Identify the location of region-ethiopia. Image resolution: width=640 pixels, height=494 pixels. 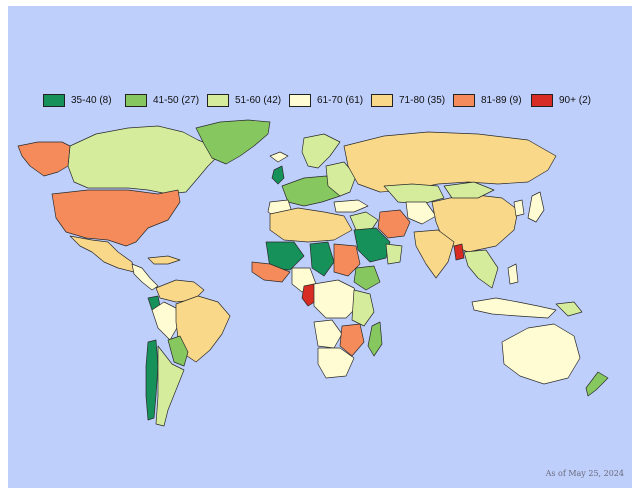
(367, 278).